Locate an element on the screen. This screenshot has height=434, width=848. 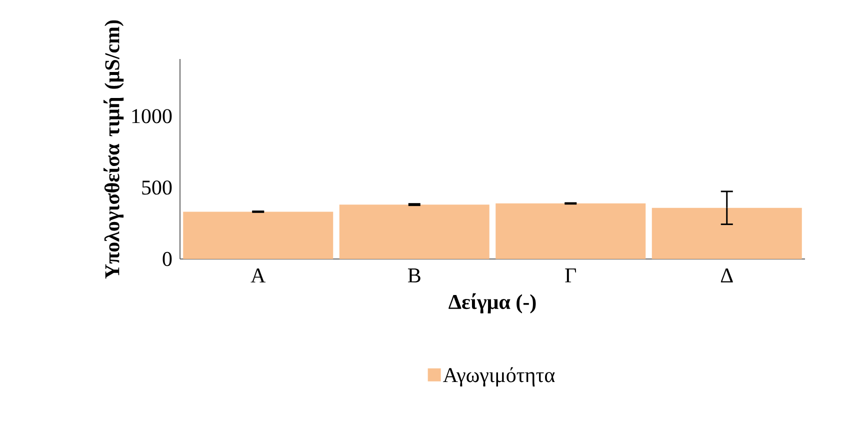
x-tick-label: Γ is located at coordinates (570, 275).